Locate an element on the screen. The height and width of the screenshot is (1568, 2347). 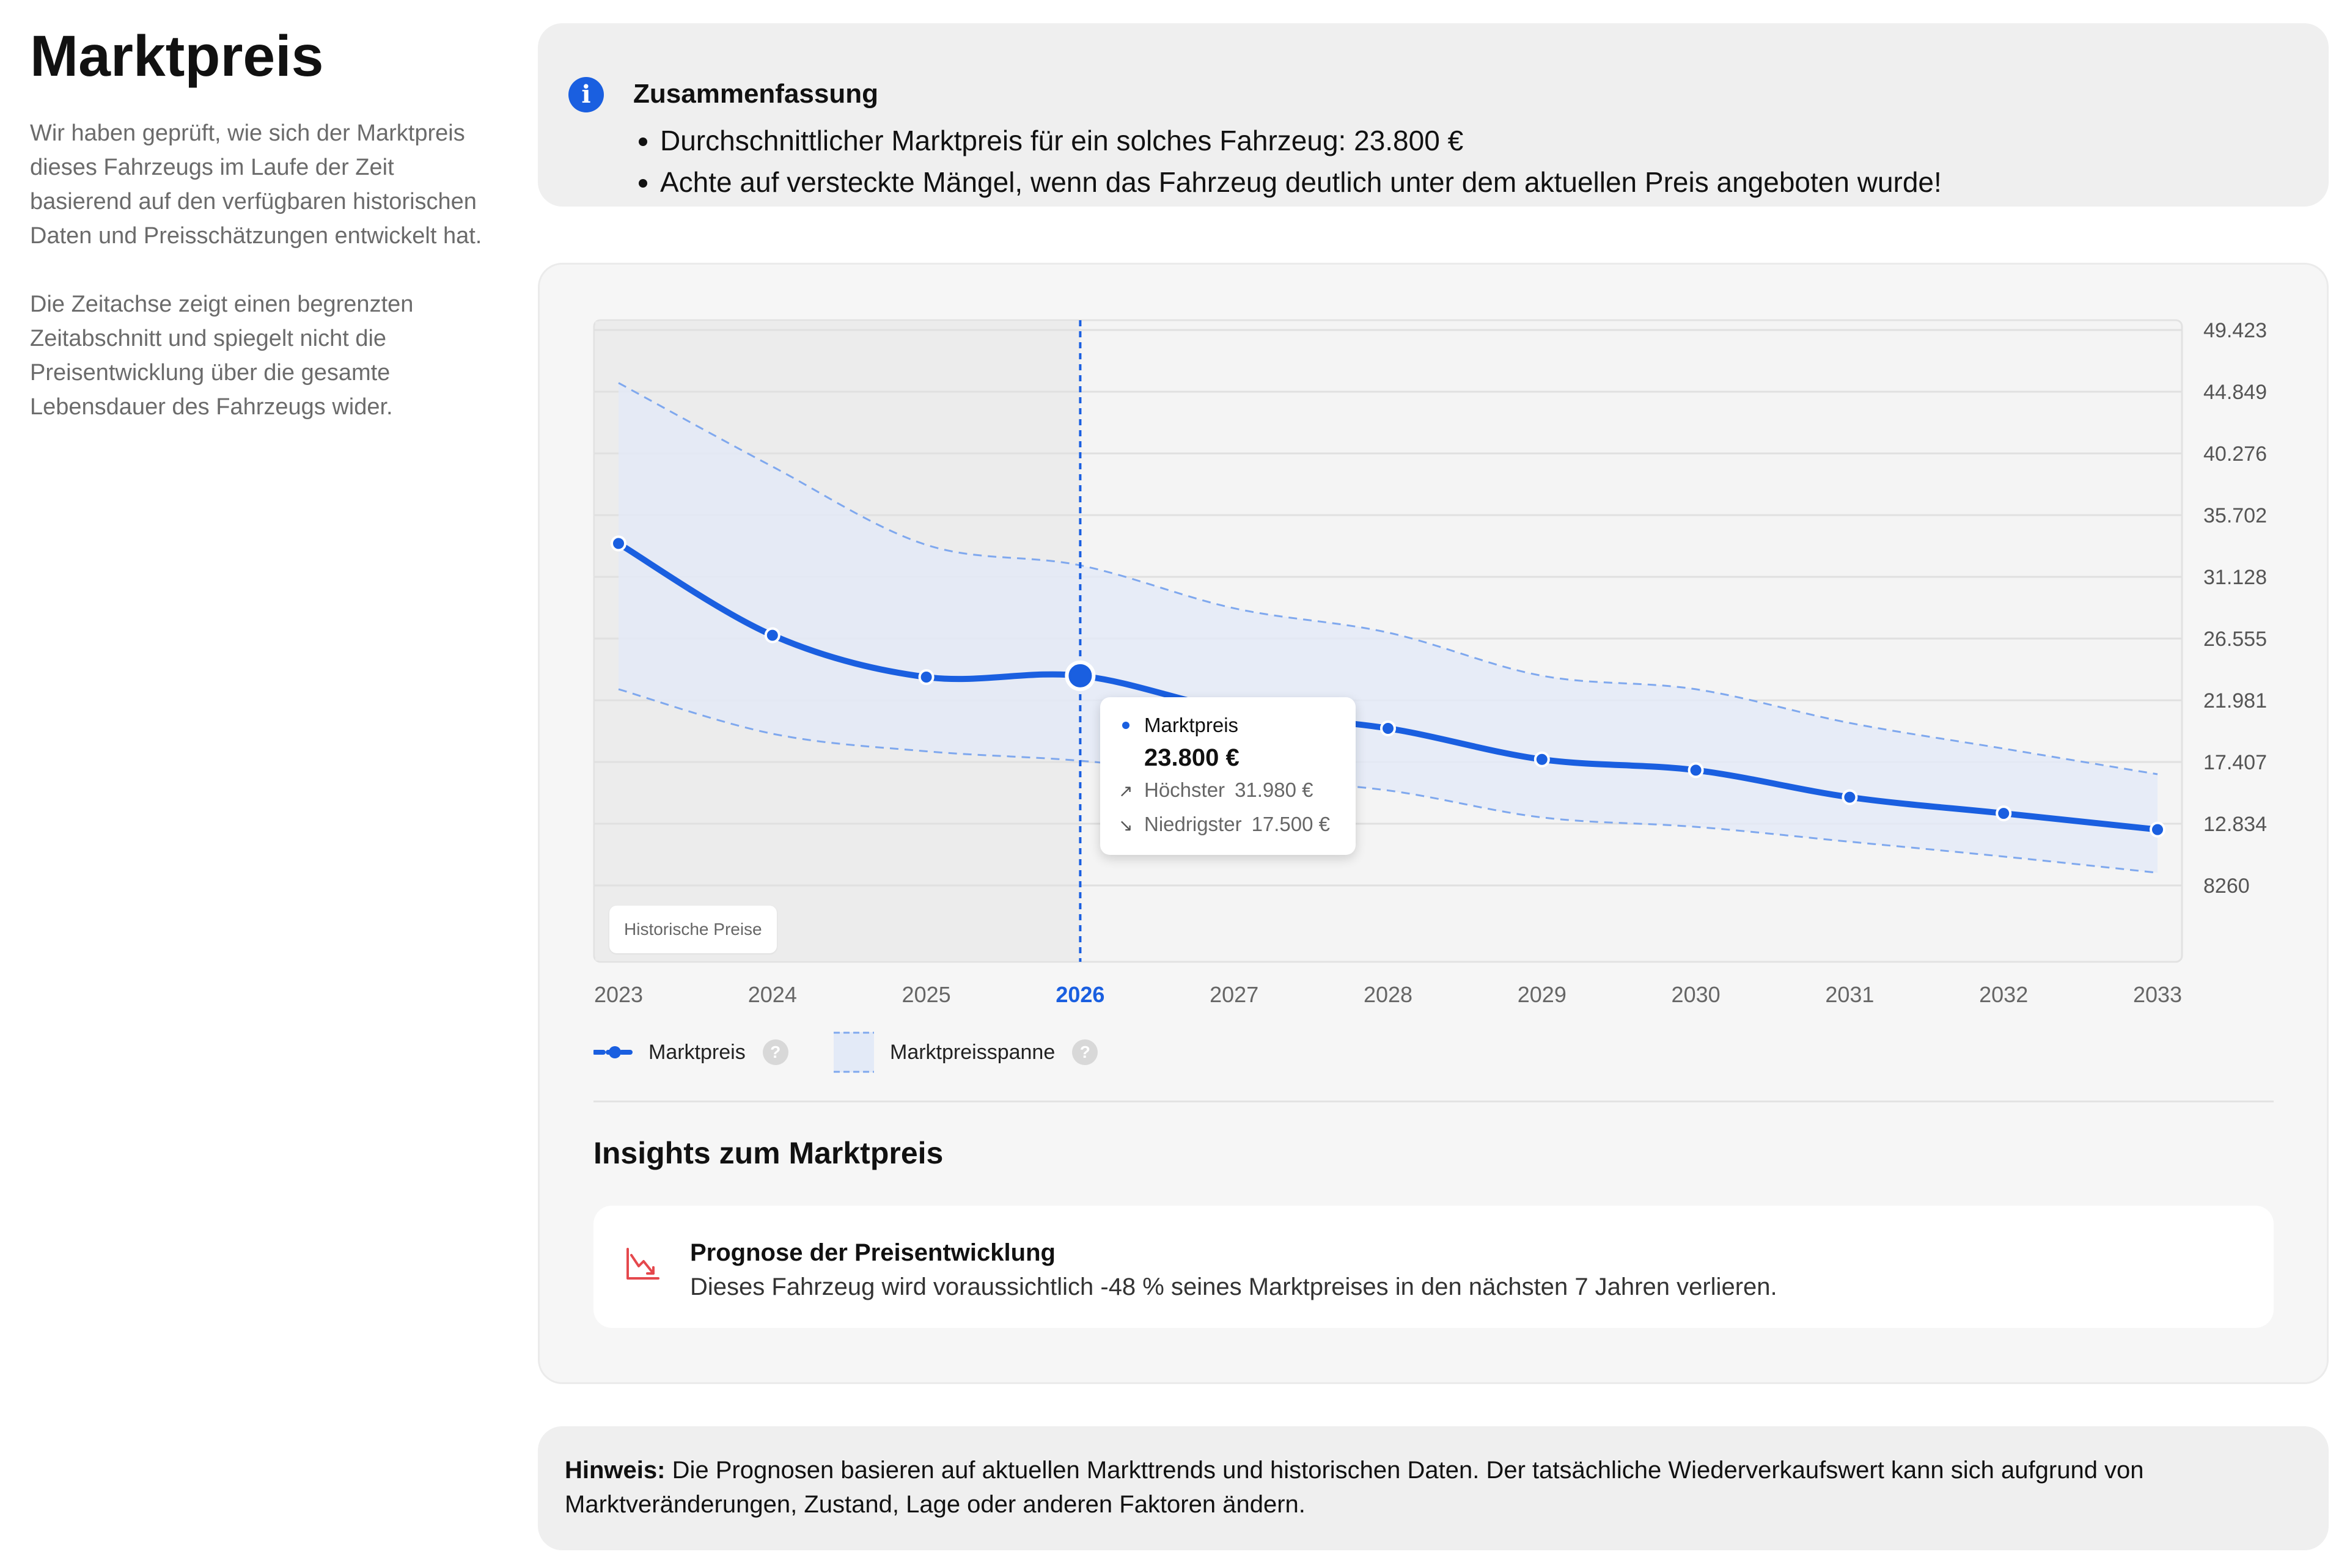
legend-label: Marktpreisspanne is located at coordinates (973, 1052).